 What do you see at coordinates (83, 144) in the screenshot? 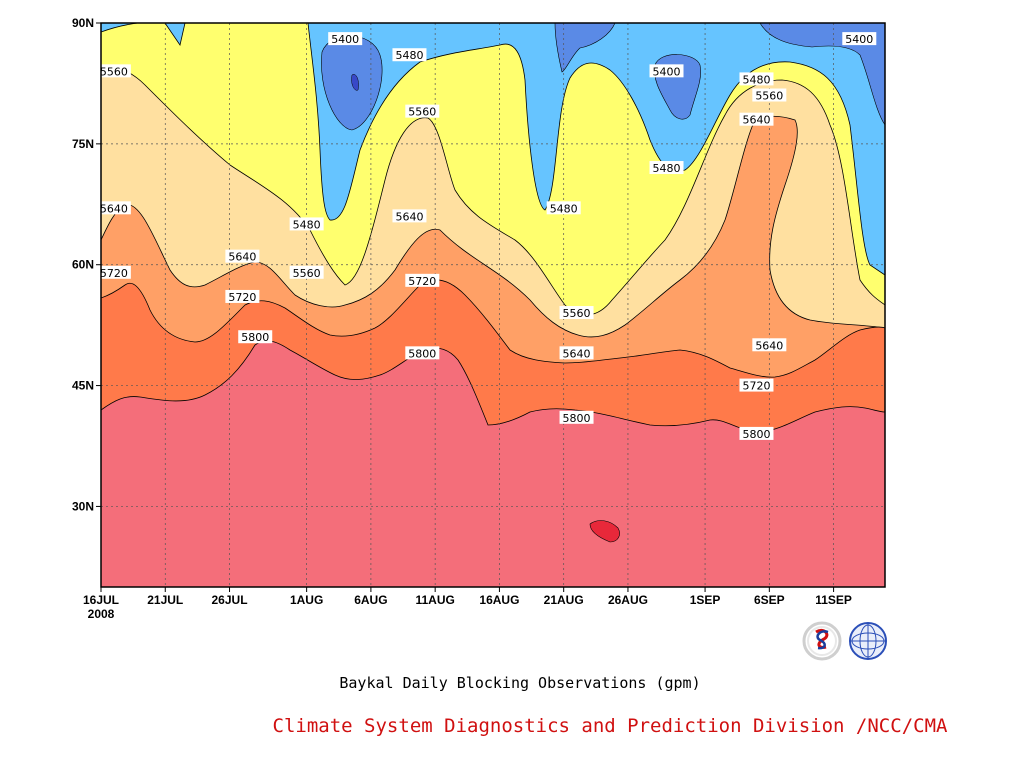
I see `y-tick-label: 75N` at bounding box center [83, 144].